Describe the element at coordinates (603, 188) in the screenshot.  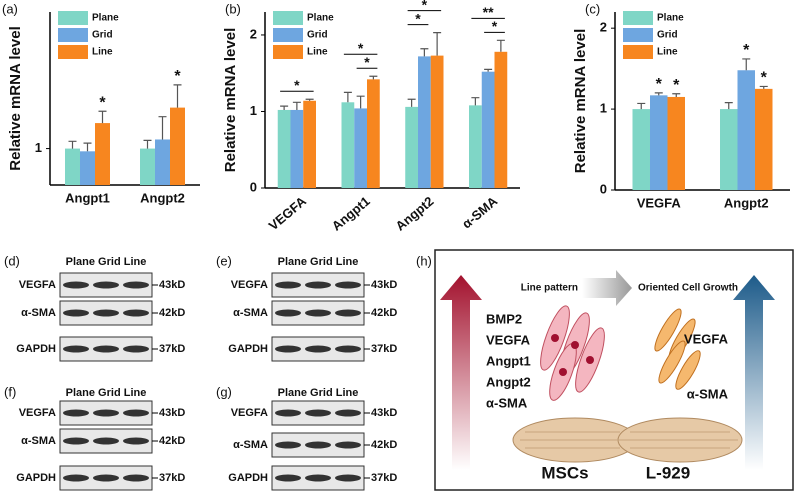
I see `y-tick-label: 0` at that location.